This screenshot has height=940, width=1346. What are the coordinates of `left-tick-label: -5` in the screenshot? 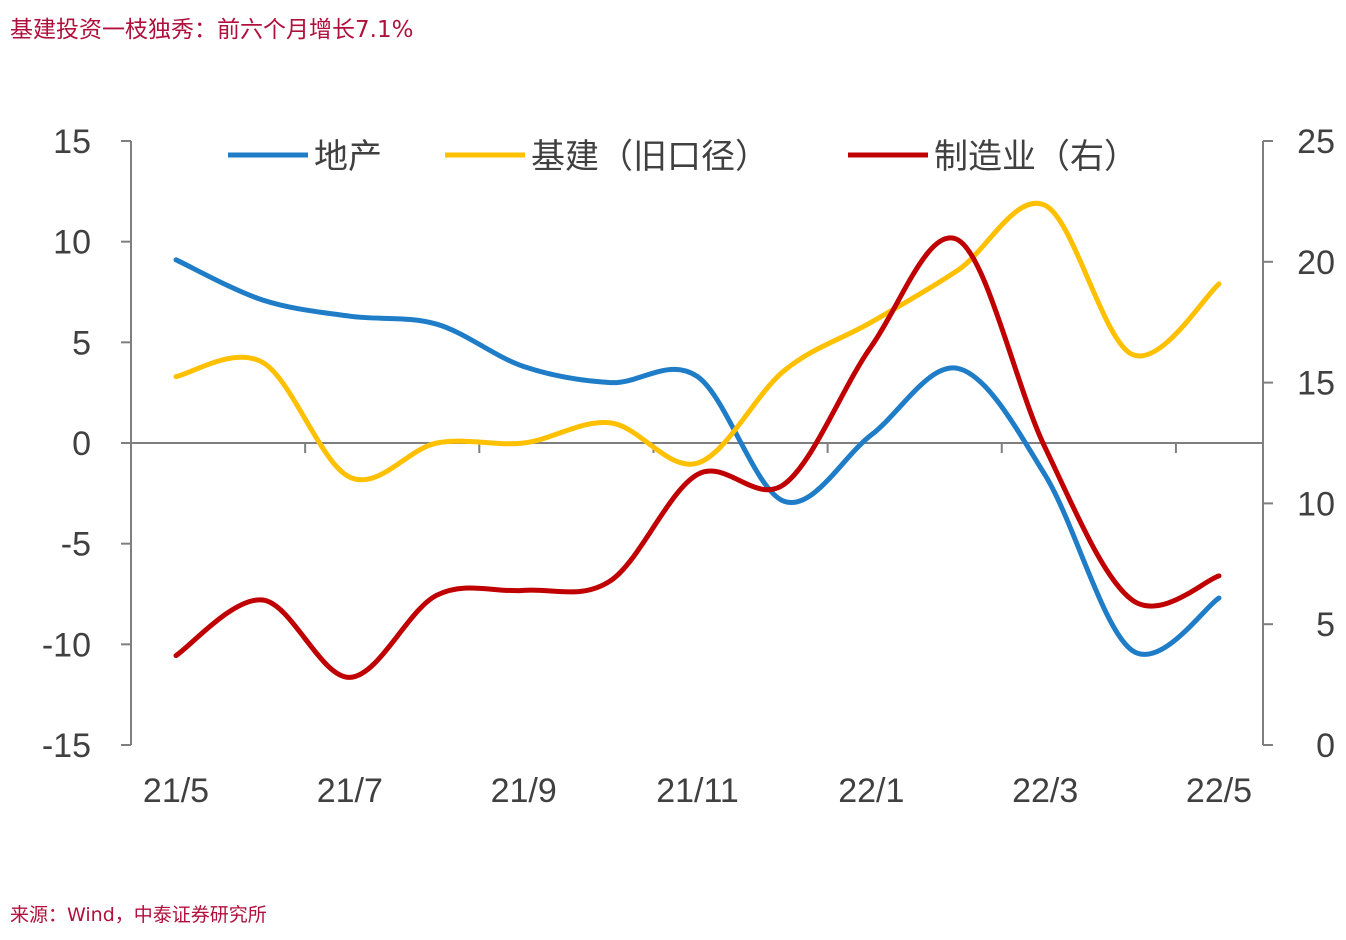 It's located at (76, 545).